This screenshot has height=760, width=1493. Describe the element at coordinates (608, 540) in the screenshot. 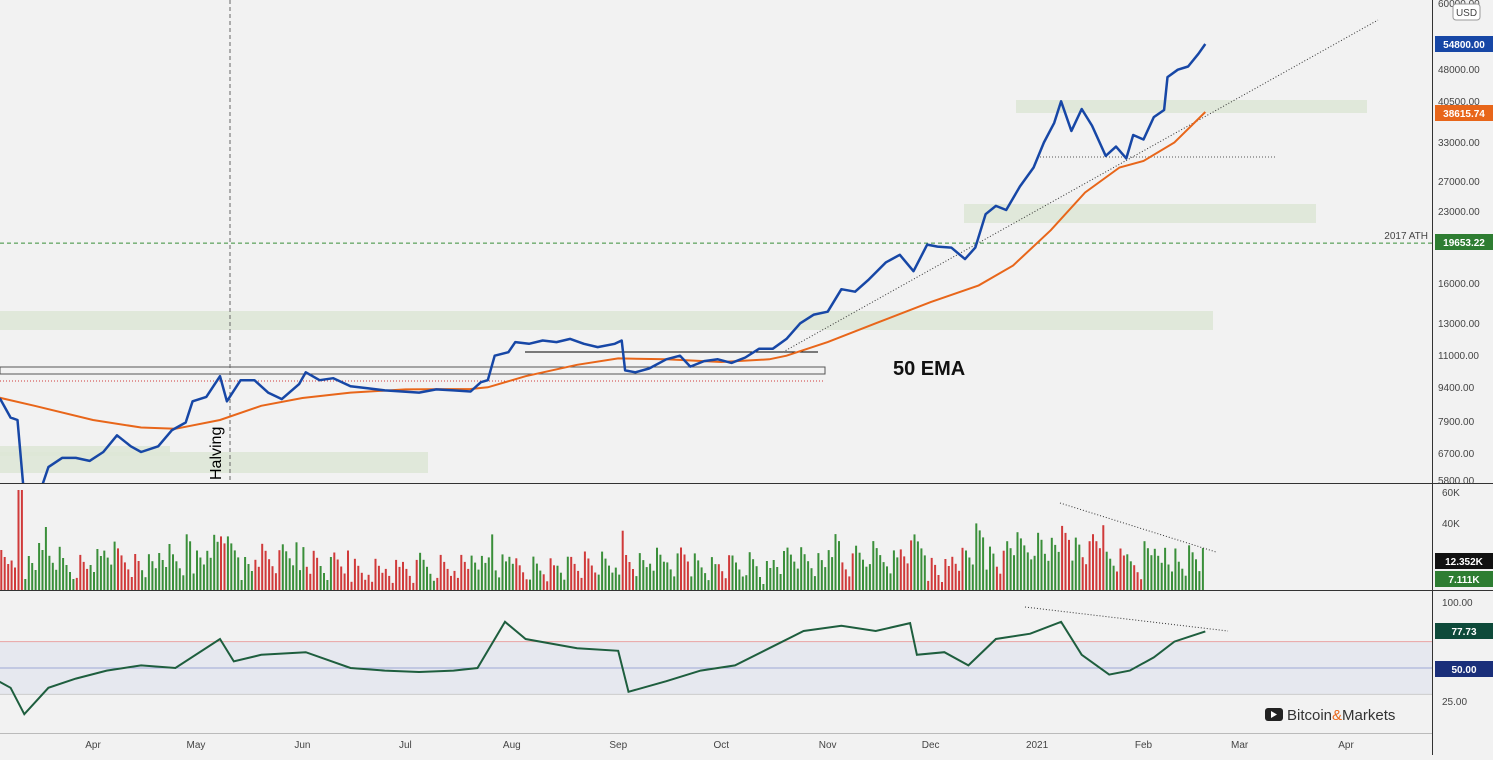

I see `volume-pane` at that location.